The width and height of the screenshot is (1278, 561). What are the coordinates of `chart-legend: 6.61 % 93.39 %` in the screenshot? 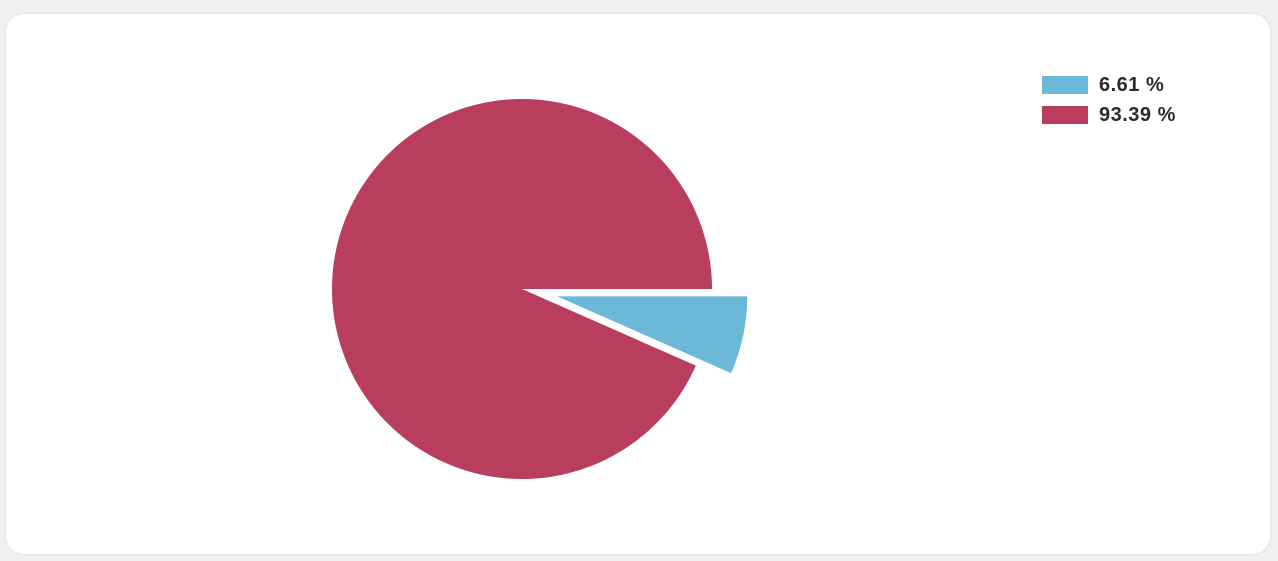 It's located at (1109, 102).